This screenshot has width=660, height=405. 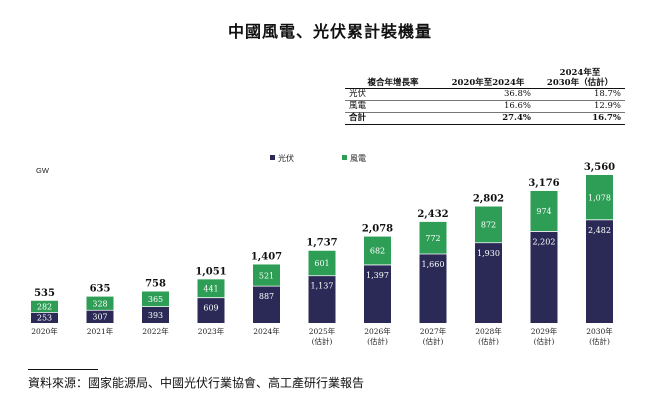 I want to click on solar-data-label: 2,482, so click(x=599, y=230).